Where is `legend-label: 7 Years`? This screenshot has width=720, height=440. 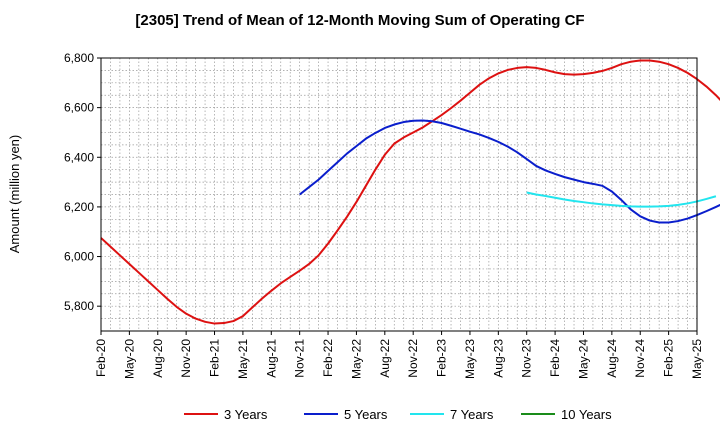
legend-label: 7 Years is located at coordinates (472, 414).